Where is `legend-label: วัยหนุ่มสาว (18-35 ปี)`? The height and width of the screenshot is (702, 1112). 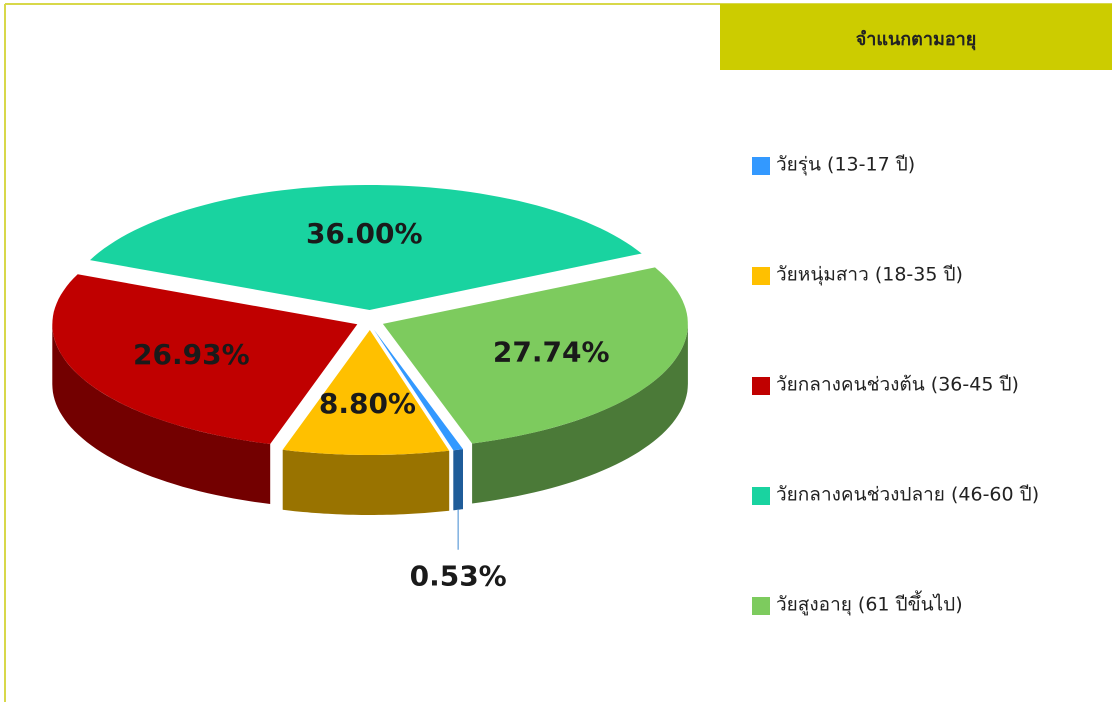 legend-label: วัยหนุ่มสาว (18-35 ปี) is located at coordinates (869, 275).